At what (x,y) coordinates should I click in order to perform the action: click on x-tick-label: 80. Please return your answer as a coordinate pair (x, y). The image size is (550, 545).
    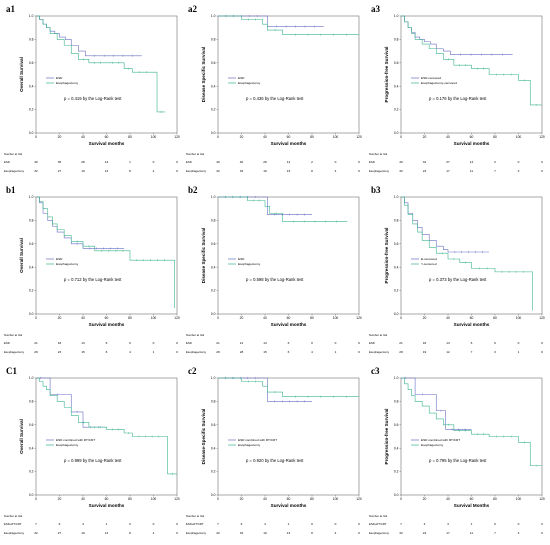
    Looking at the image, I should click on (312, 499).